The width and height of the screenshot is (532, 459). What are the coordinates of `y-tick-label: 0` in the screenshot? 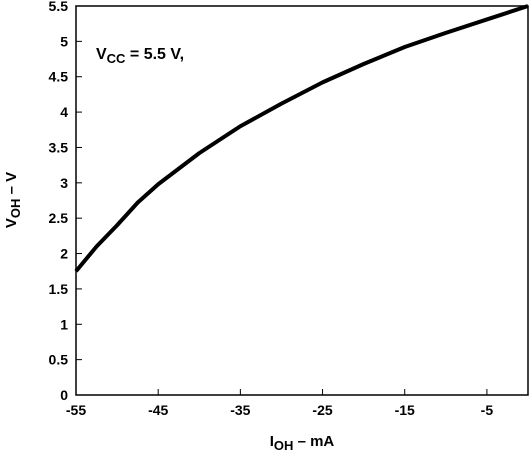 It's located at (64, 395).